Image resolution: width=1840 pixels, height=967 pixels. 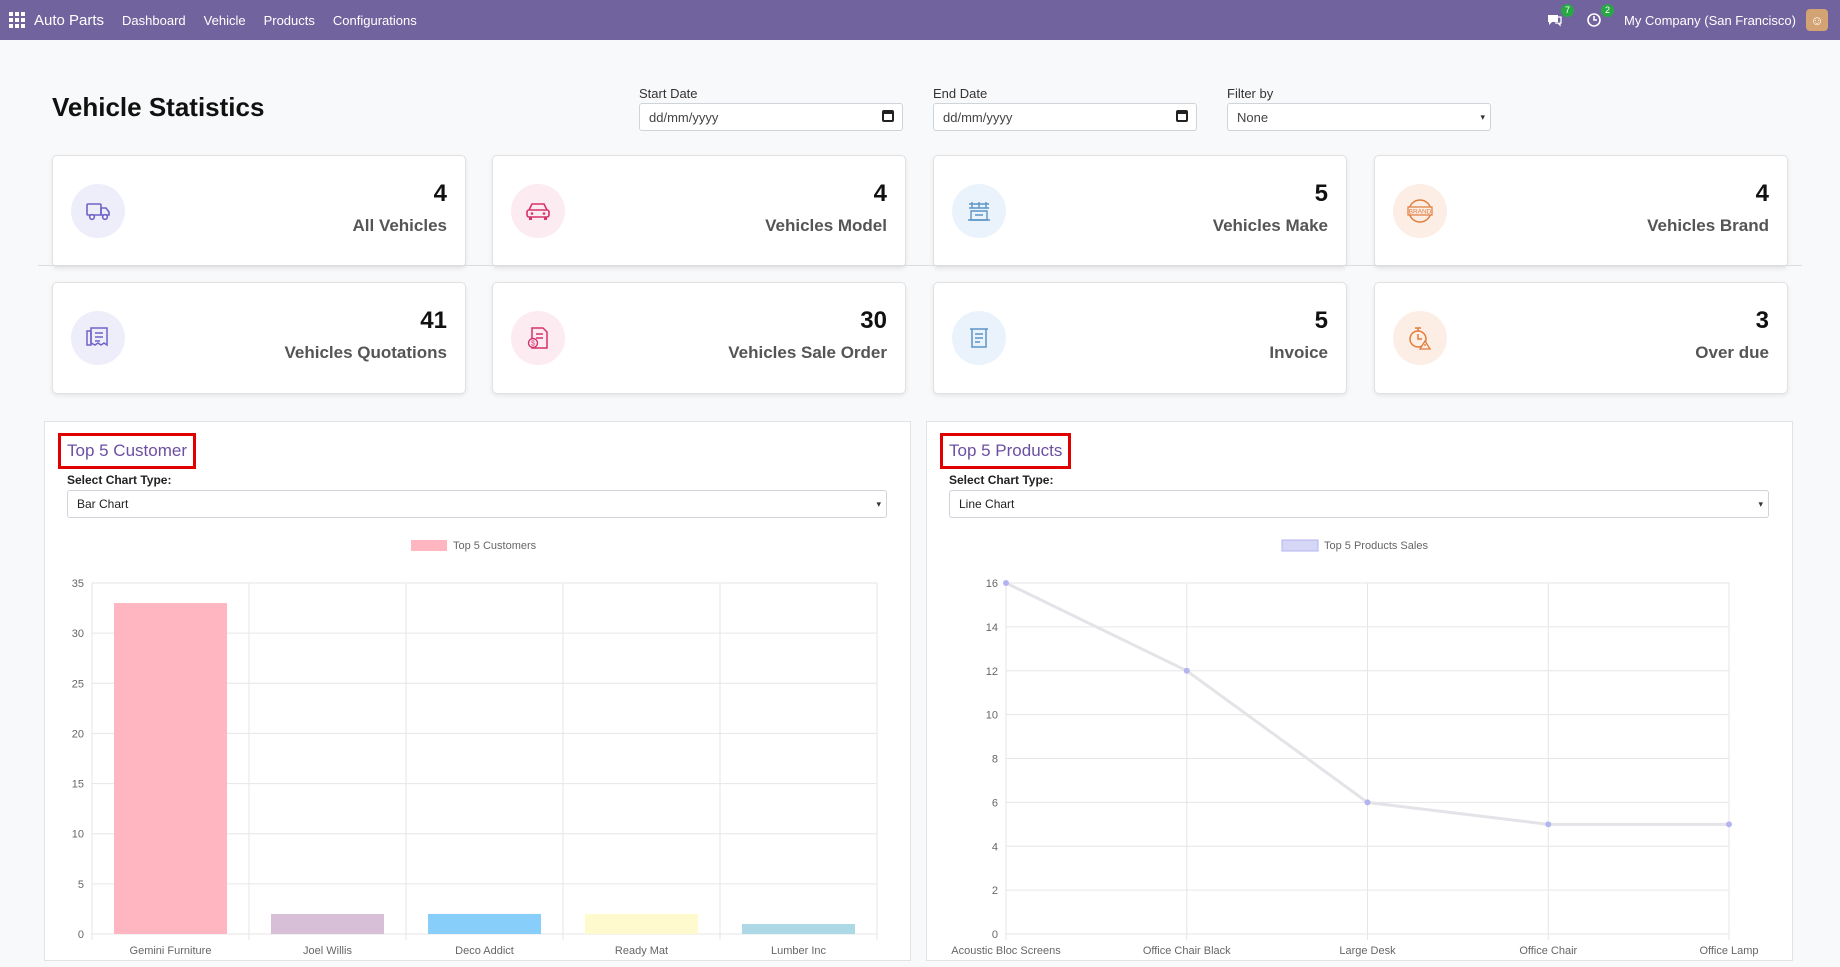 What do you see at coordinates (98, 211) in the screenshot?
I see `truck-icon` at bounding box center [98, 211].